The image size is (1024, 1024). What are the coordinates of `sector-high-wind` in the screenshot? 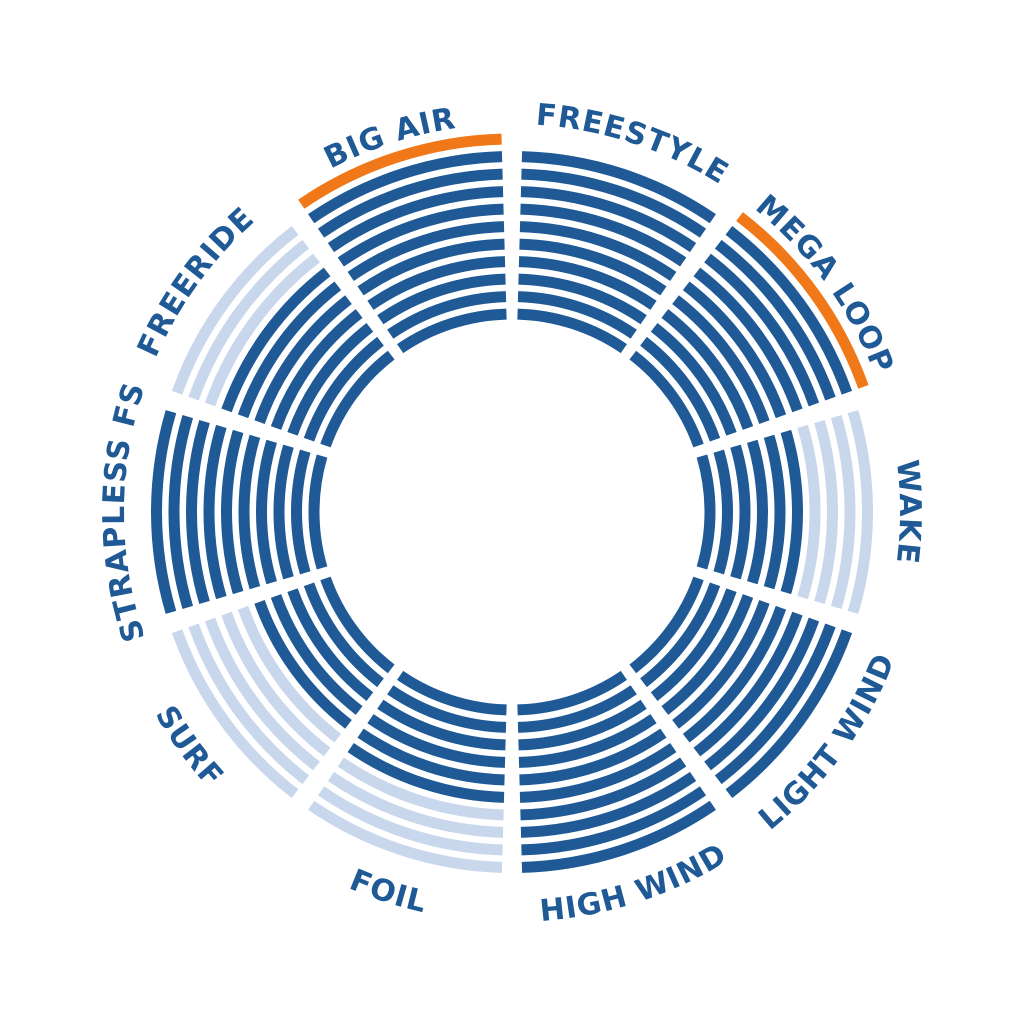 It's located at (616, 771).